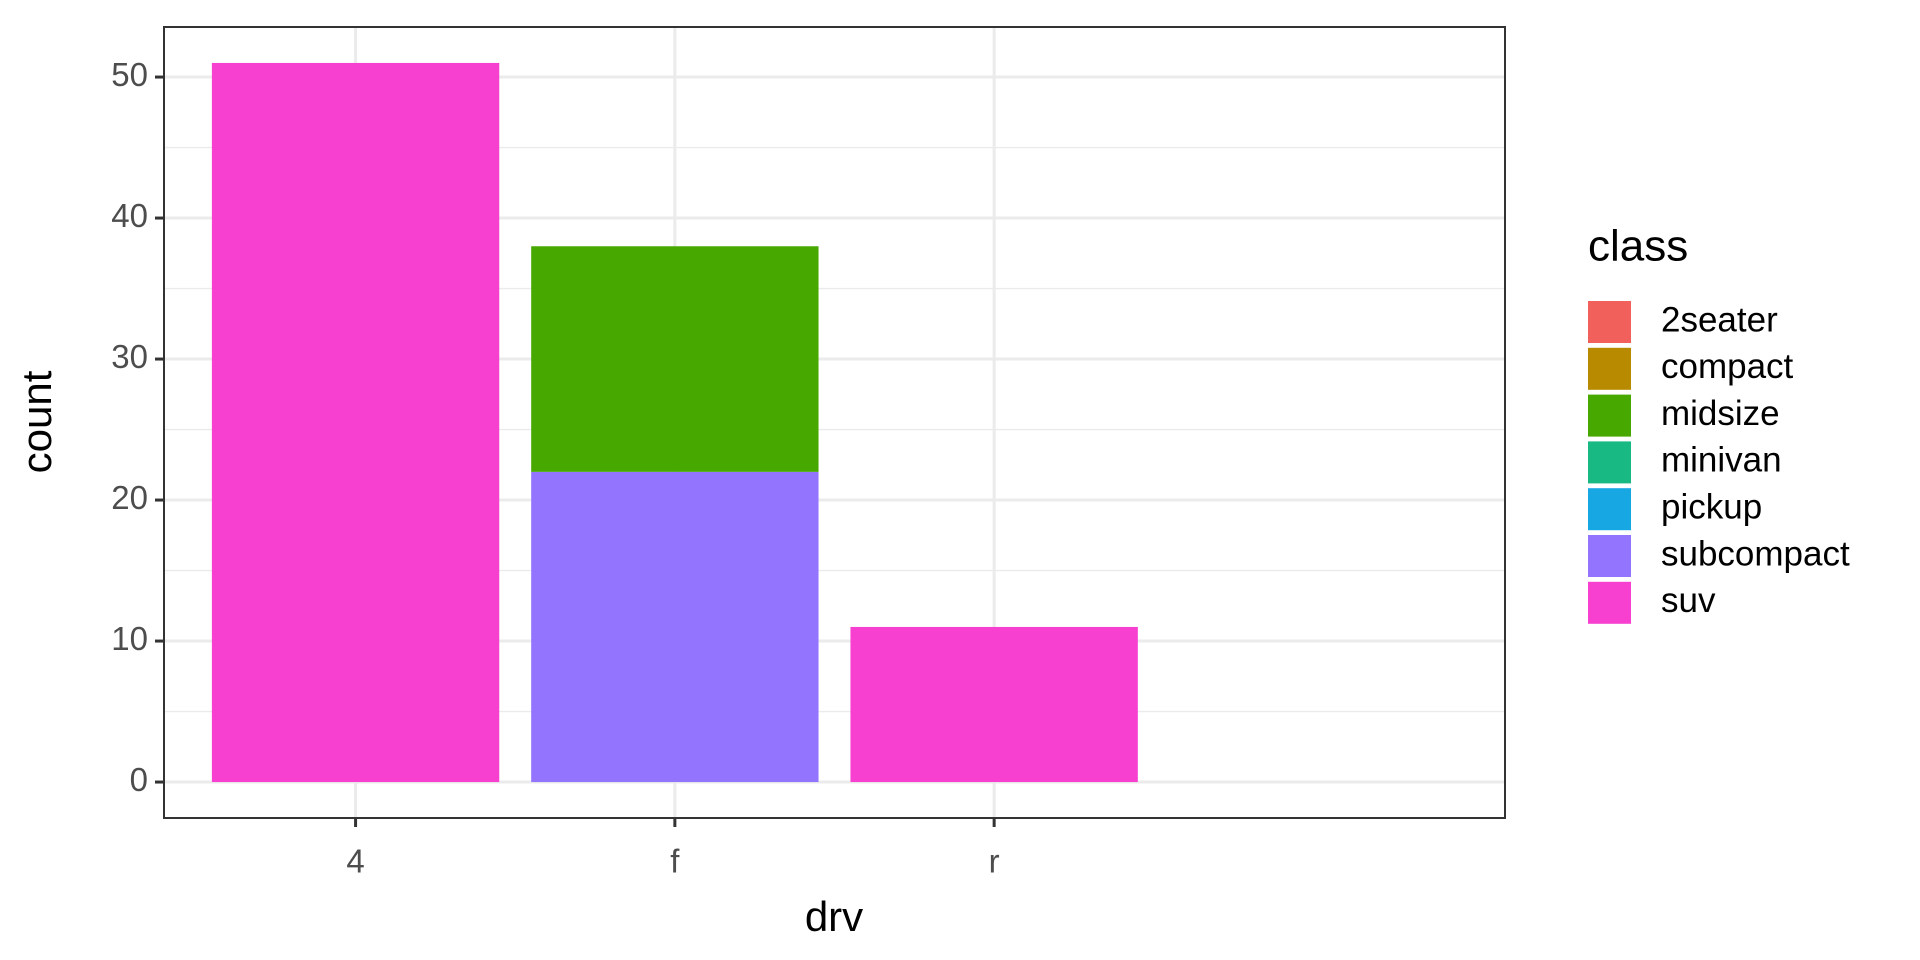 This screenshot has height=960, width=1920. What do you see at coordinates (36, 421) in the screenshot?
I see `y-axis-title: count` at bounding box center [36, 421].